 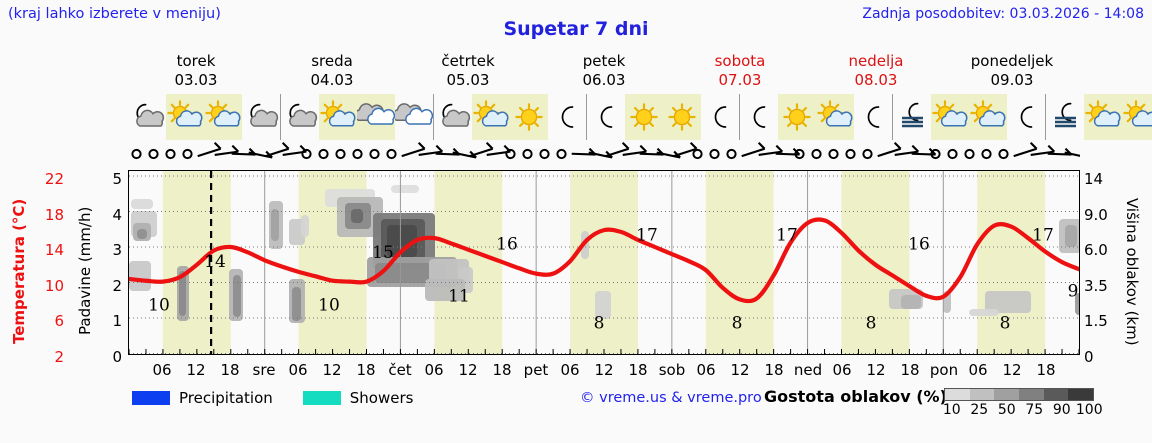 I want to click on precipitation-legend: Precipitation Showers, so click(x=272, y=398).